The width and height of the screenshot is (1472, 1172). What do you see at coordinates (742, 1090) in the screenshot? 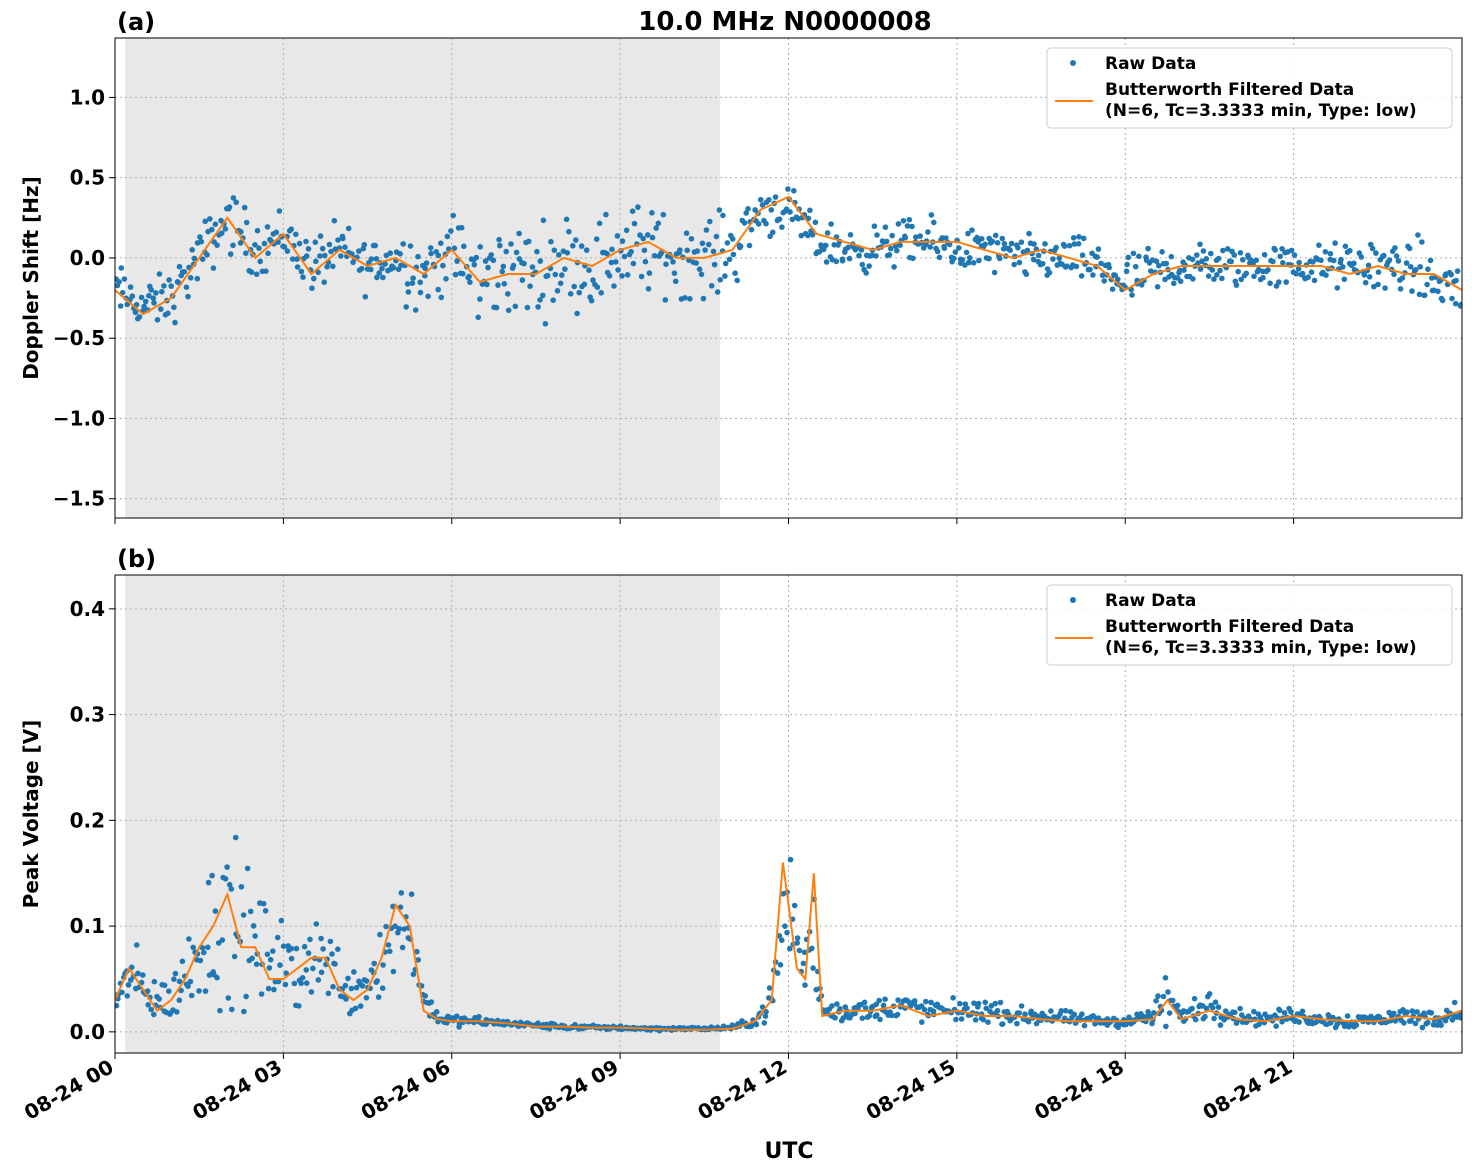
I see `x-tick-label: 08-24 12` at bounding box center [742, 1090].